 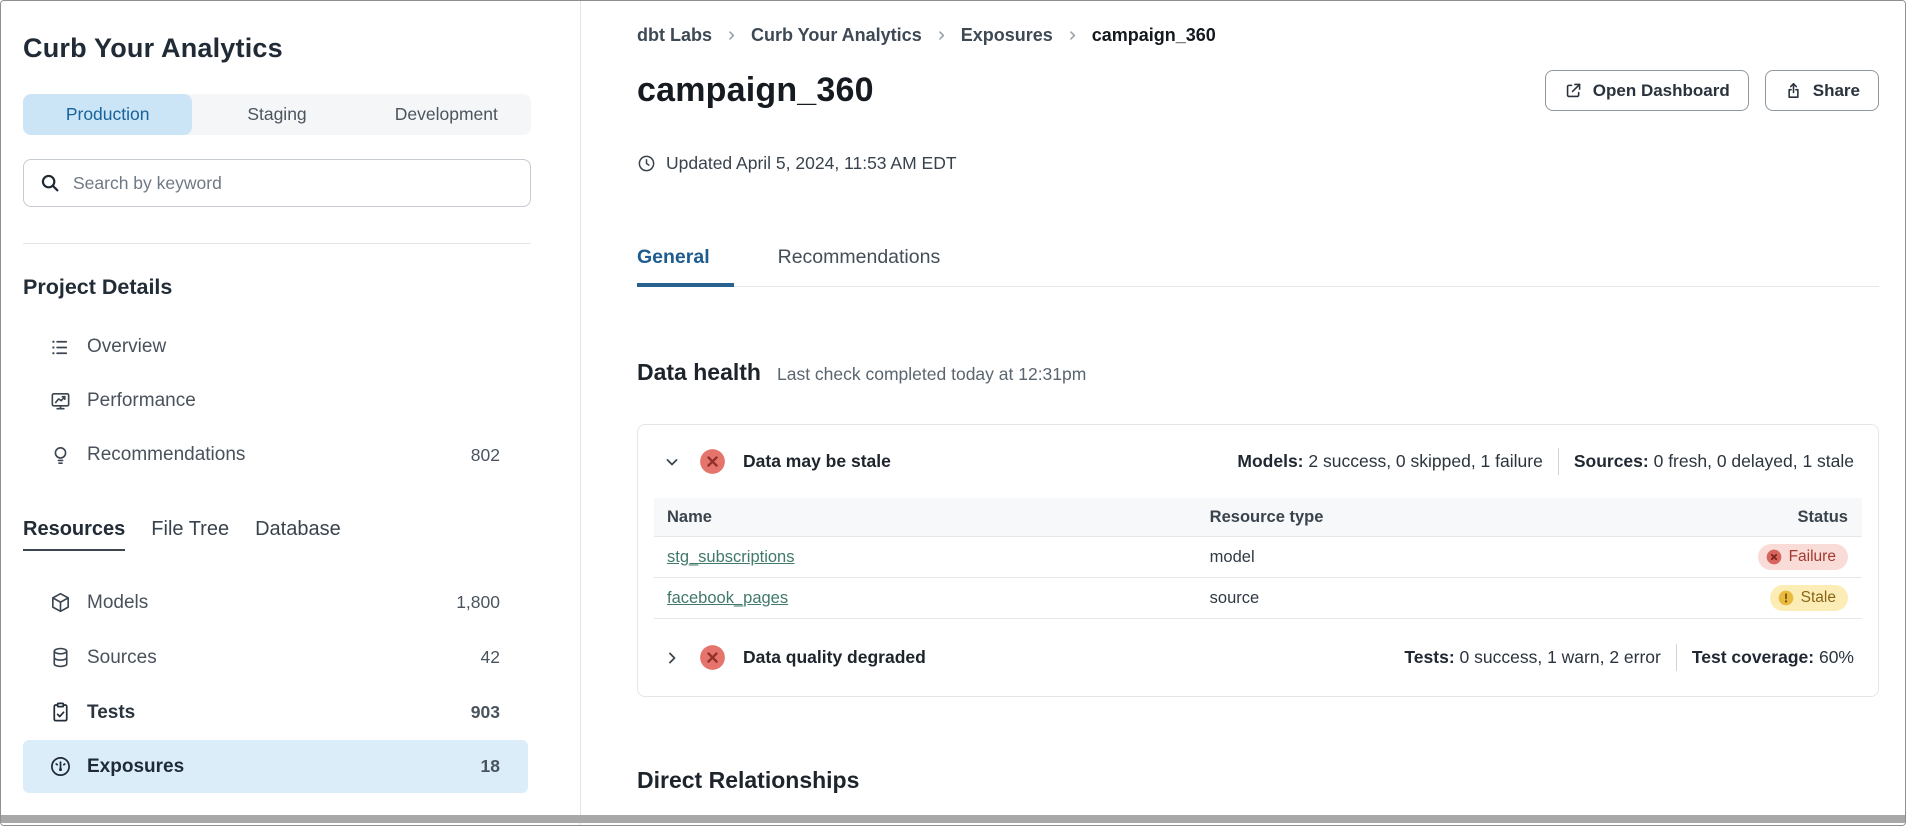 I want to click on tab-file-tree: File Tree, so click(x=190, y=529).